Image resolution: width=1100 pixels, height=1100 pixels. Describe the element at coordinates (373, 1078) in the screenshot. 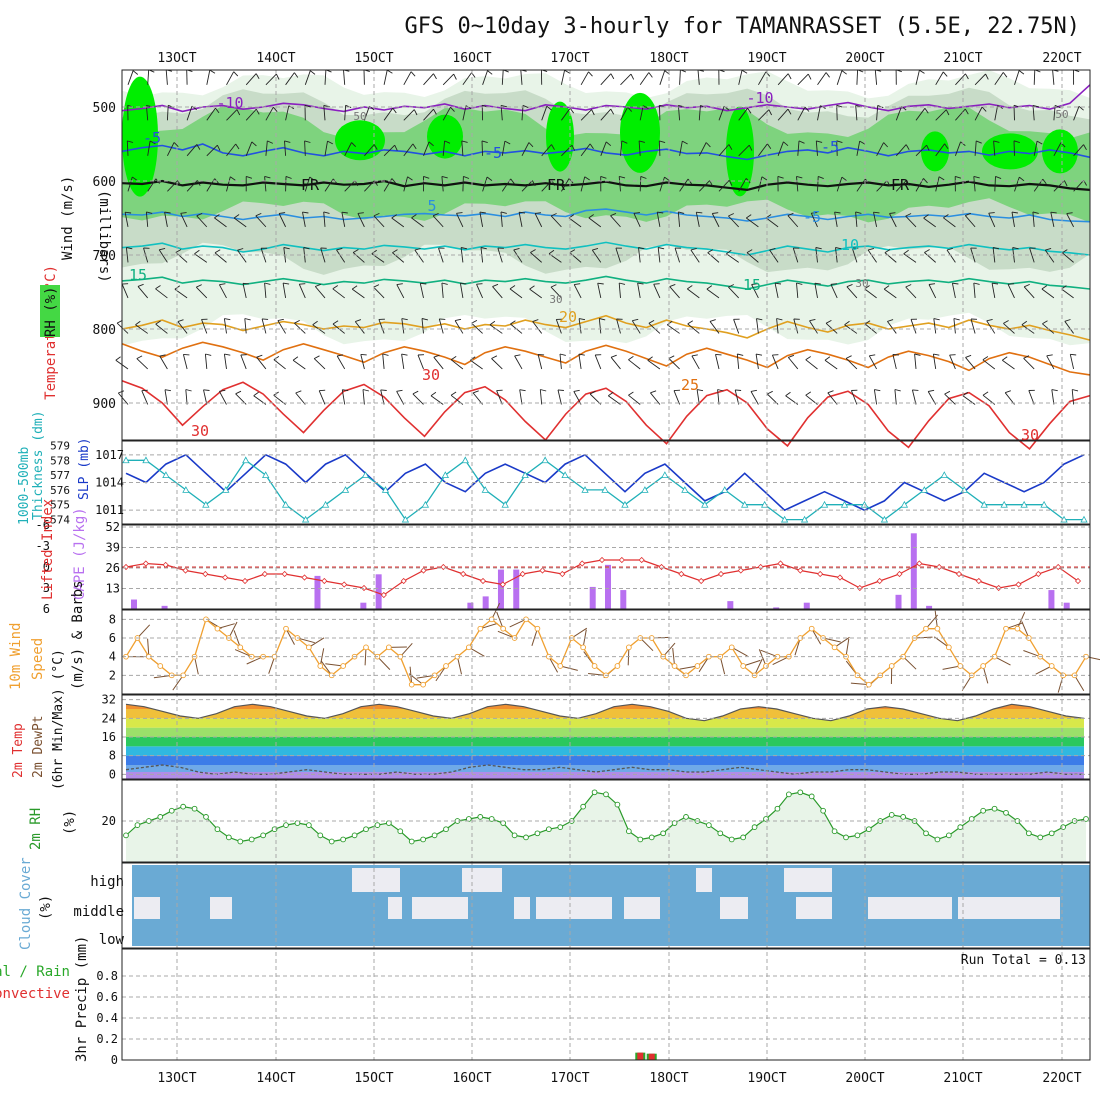

I see `x-tick-label-bottom: 15OCT` at that location.